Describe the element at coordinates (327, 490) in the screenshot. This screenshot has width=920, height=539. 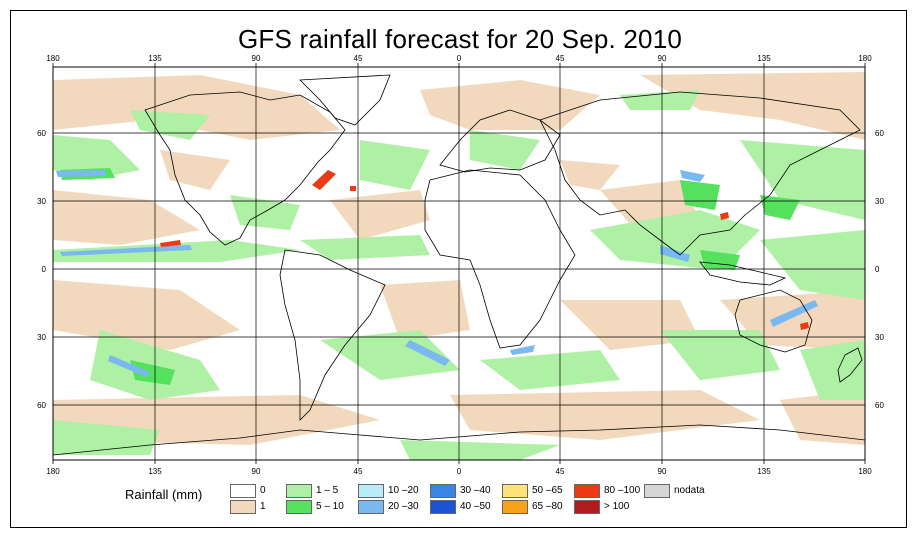
I see `legend-label: 1 – 5` at that location.